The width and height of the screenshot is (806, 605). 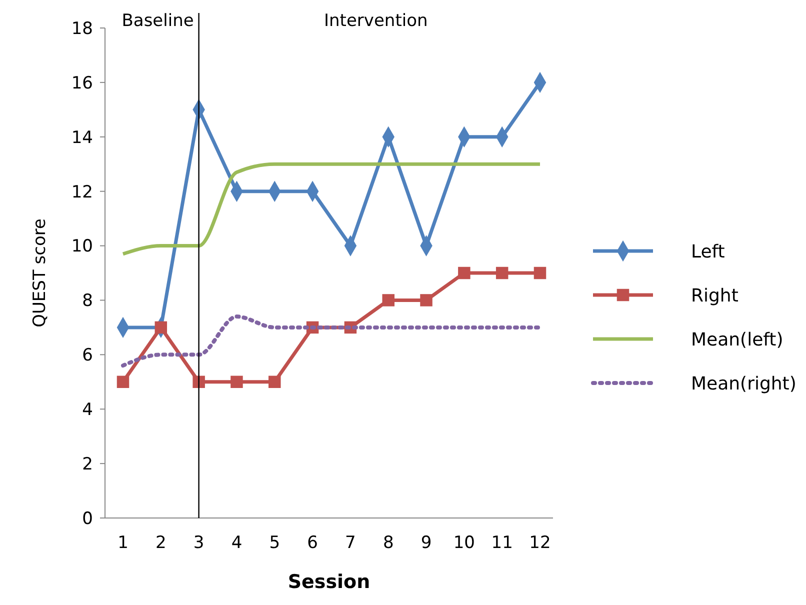 I want to click on x-tick-label: 5, so click(x=274, y=543).